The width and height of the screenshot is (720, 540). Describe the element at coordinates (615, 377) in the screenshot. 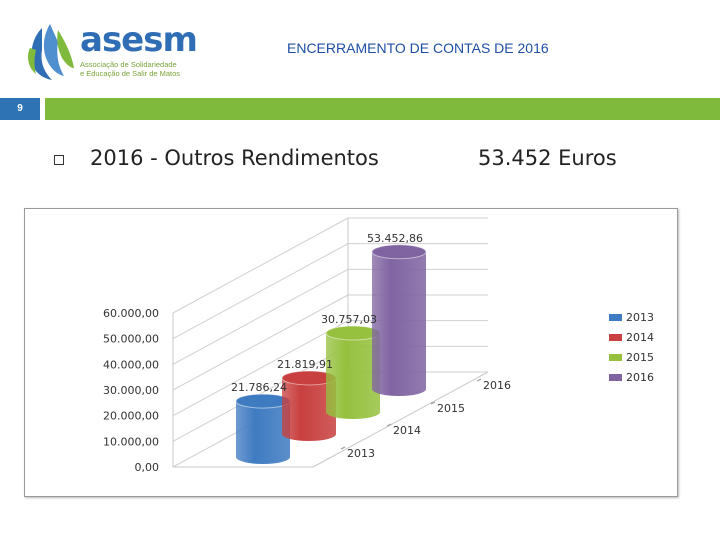

I see `legend-swatch-2016` at that location.